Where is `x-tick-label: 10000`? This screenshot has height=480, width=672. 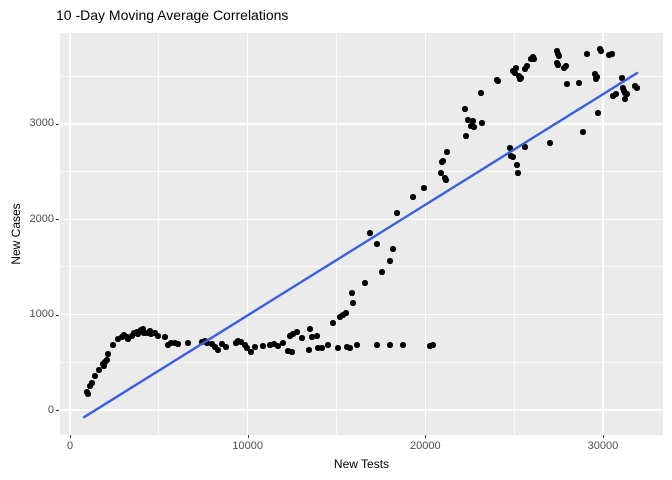
x-tick-label: 10000 is located at coordinates (247, 446).